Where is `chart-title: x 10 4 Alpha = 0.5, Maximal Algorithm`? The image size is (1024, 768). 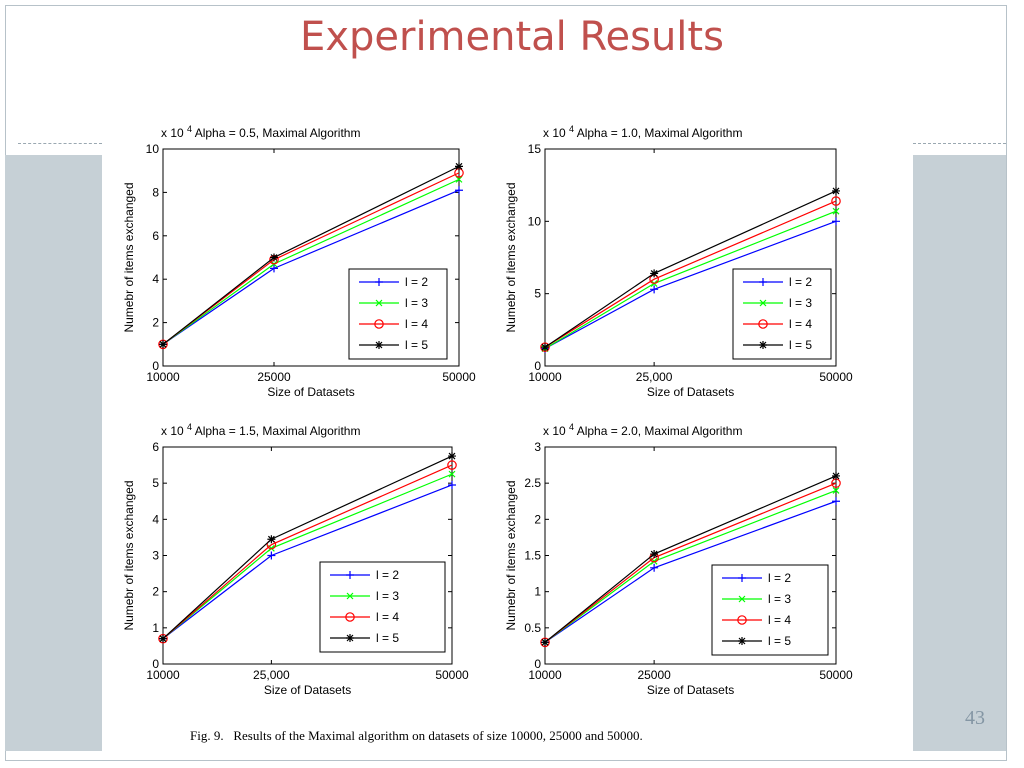
chart-title: x 10 4 Alpha = 0.5, Maximal Algorithm is located at coordinates (260, 132).